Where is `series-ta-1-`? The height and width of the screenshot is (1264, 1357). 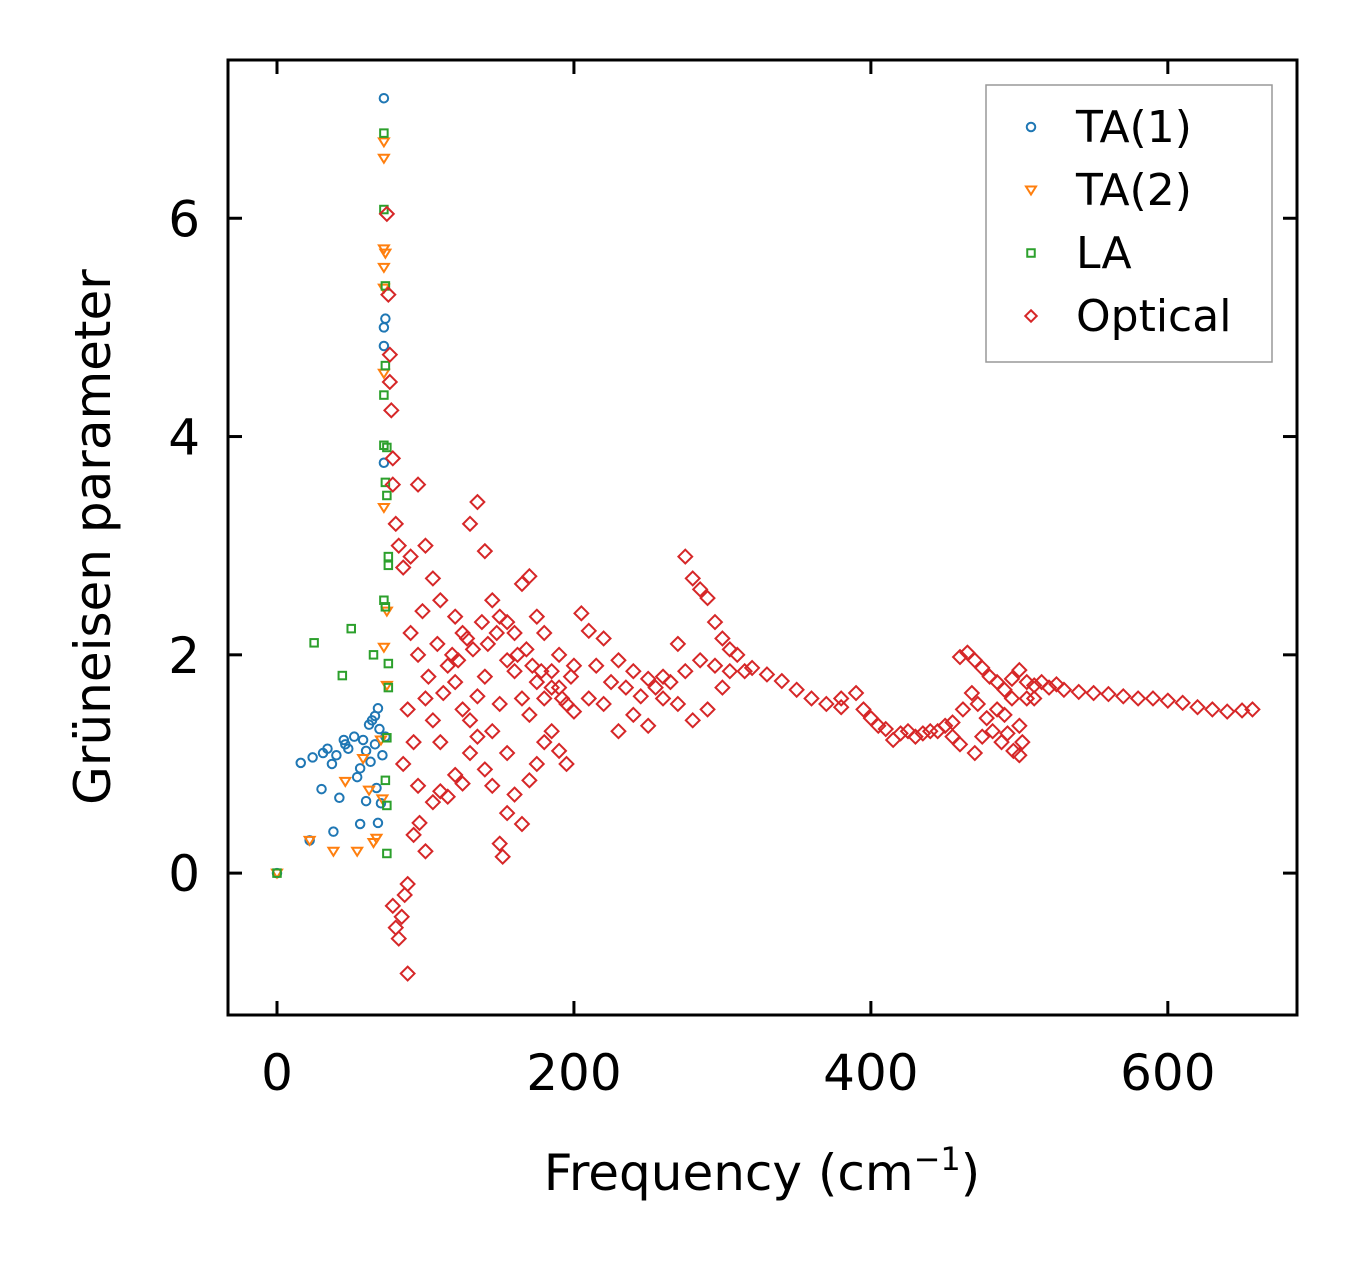
series-ta-1- is located at coordinates (331, 485).